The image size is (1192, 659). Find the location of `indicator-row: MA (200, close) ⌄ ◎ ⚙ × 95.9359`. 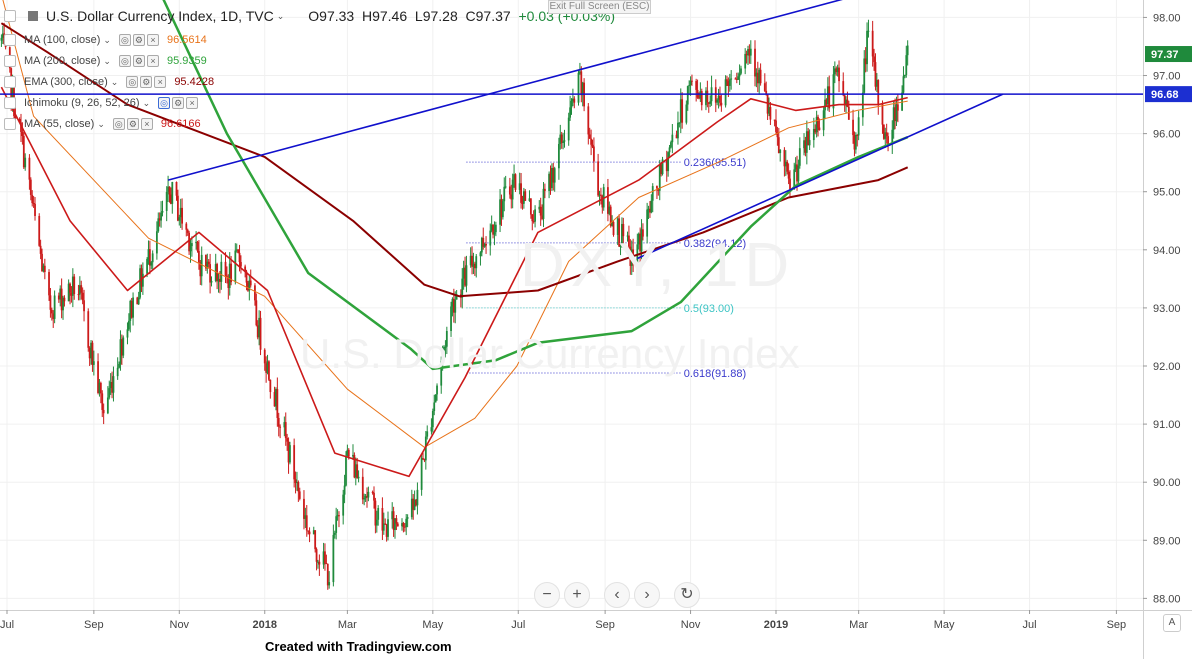

indicator-row: MA (200, close) ⌄ ◎ ⚙ × 95.9359 is located at coordinates (105, 61).